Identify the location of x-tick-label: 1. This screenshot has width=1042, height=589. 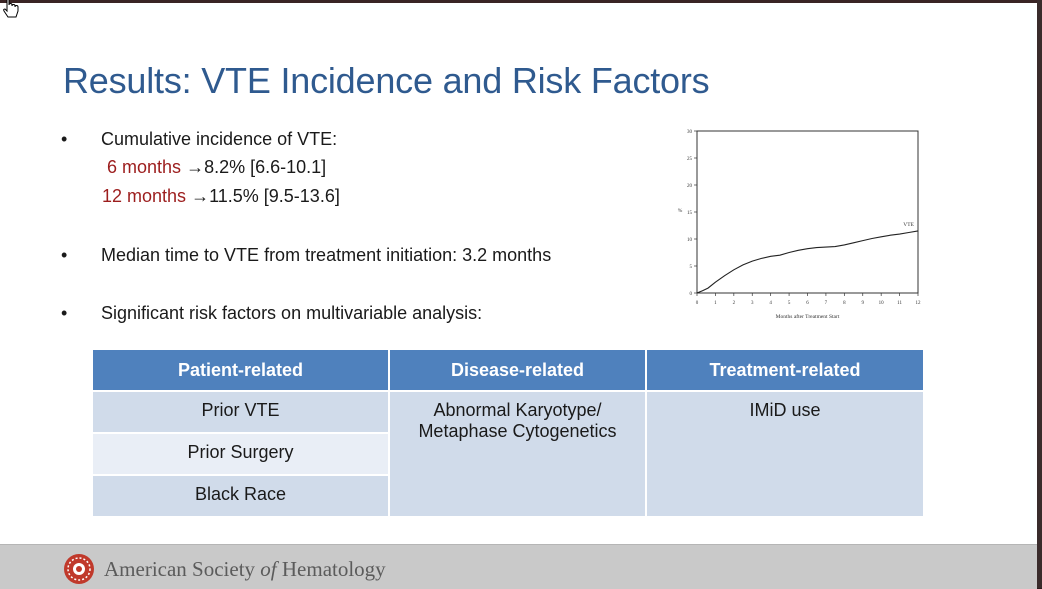
(715, 303).